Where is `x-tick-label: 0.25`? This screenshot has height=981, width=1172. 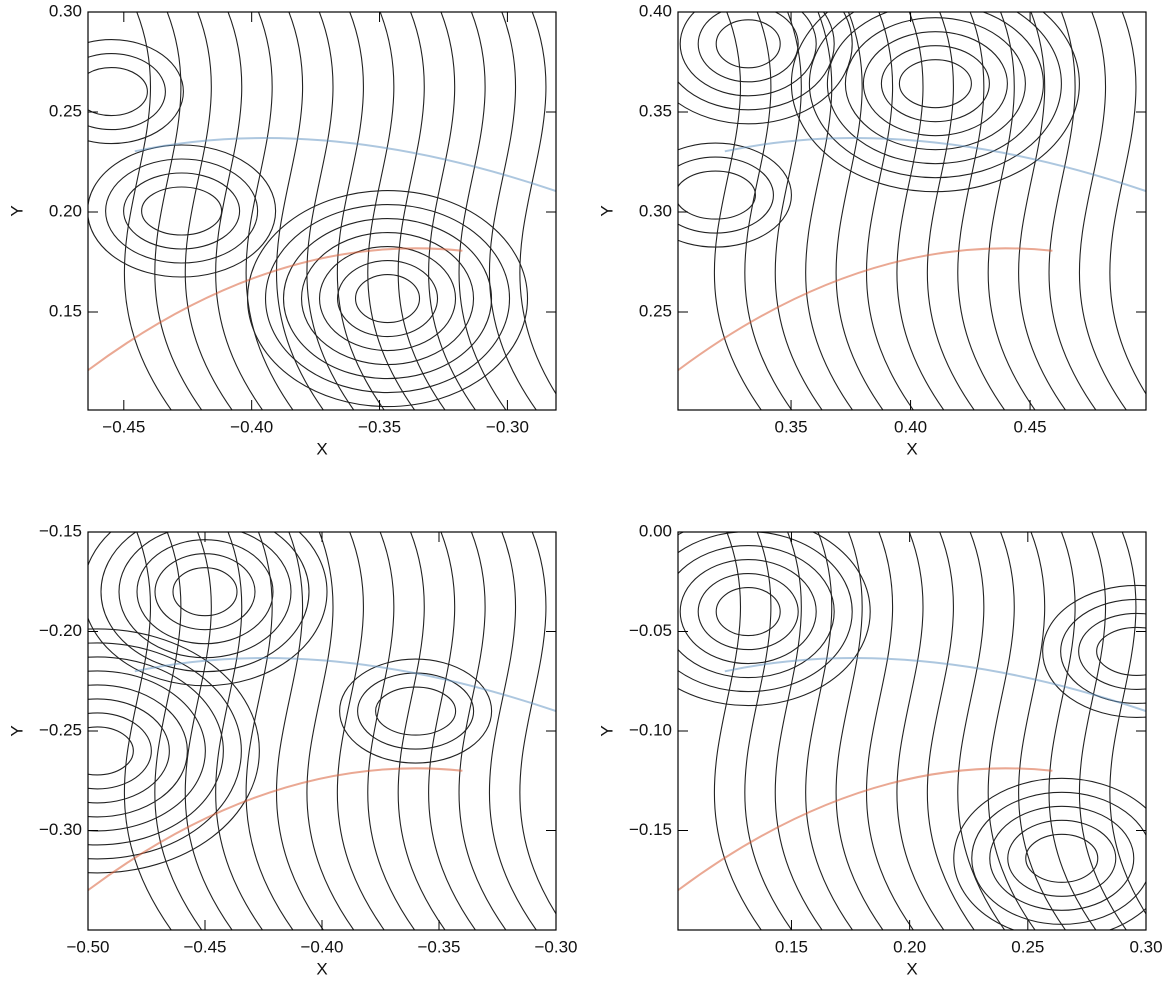
x-tick-label: 0.25 is located at coordinates (1027, 946).